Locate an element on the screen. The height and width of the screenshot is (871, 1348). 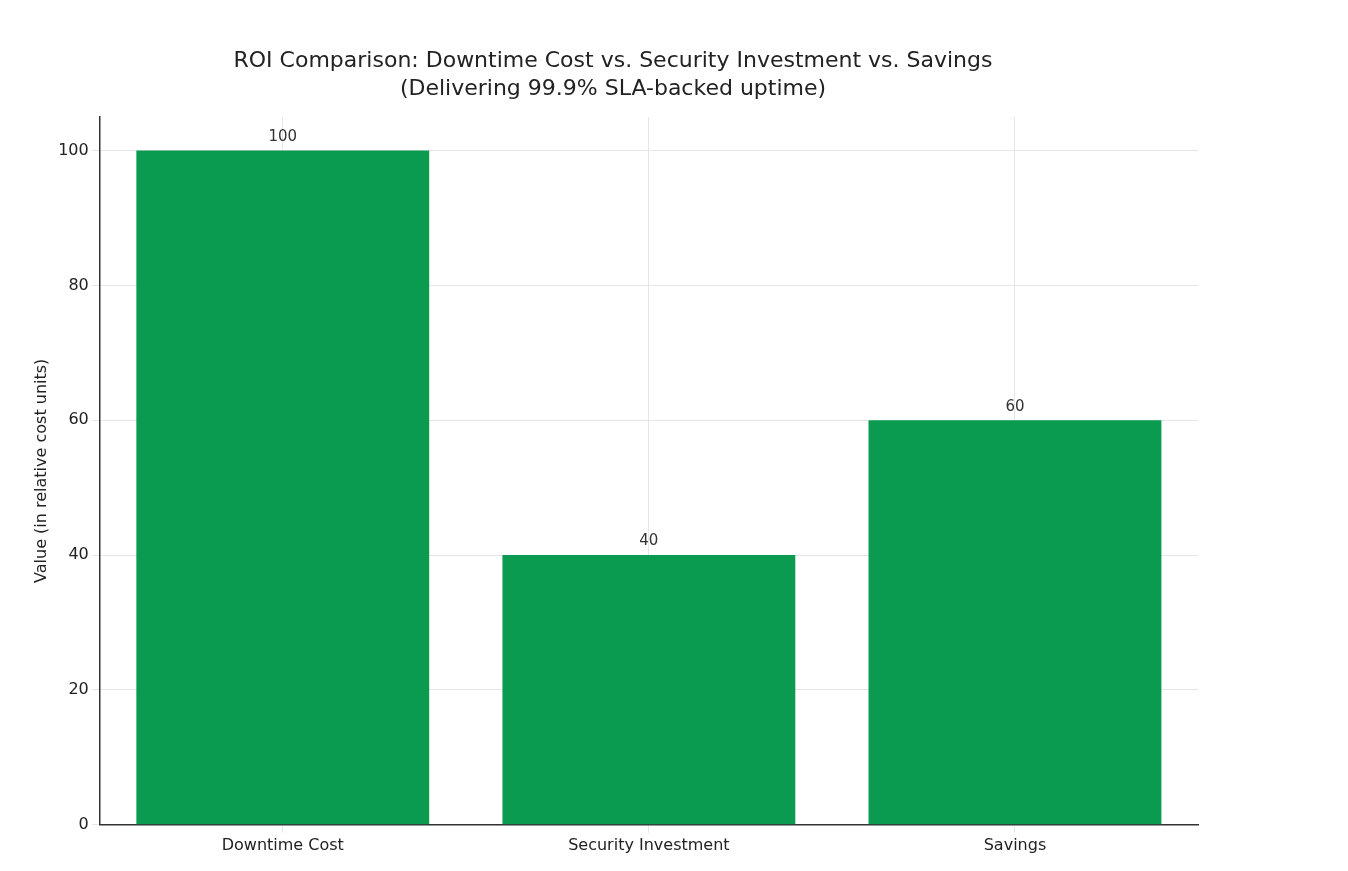
y-tick-label: 100 is located at coordinates (73, 149).